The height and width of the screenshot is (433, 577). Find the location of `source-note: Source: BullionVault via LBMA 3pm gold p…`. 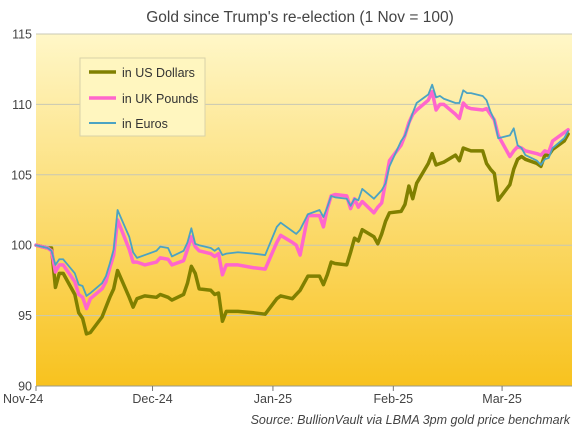

source-note: Source: BullionVault via LBMA 3pm gold p… is located at coordinates (411, 420).